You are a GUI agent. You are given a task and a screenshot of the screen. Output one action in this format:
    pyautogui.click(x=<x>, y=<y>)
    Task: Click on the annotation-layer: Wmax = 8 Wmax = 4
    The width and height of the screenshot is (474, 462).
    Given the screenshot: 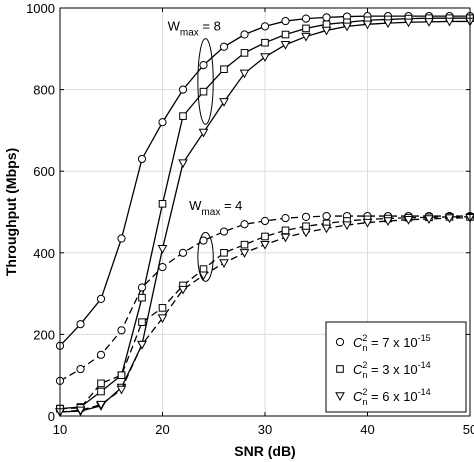 What is the action you would take?
    pyautogui.click(x=205, y=150)
    